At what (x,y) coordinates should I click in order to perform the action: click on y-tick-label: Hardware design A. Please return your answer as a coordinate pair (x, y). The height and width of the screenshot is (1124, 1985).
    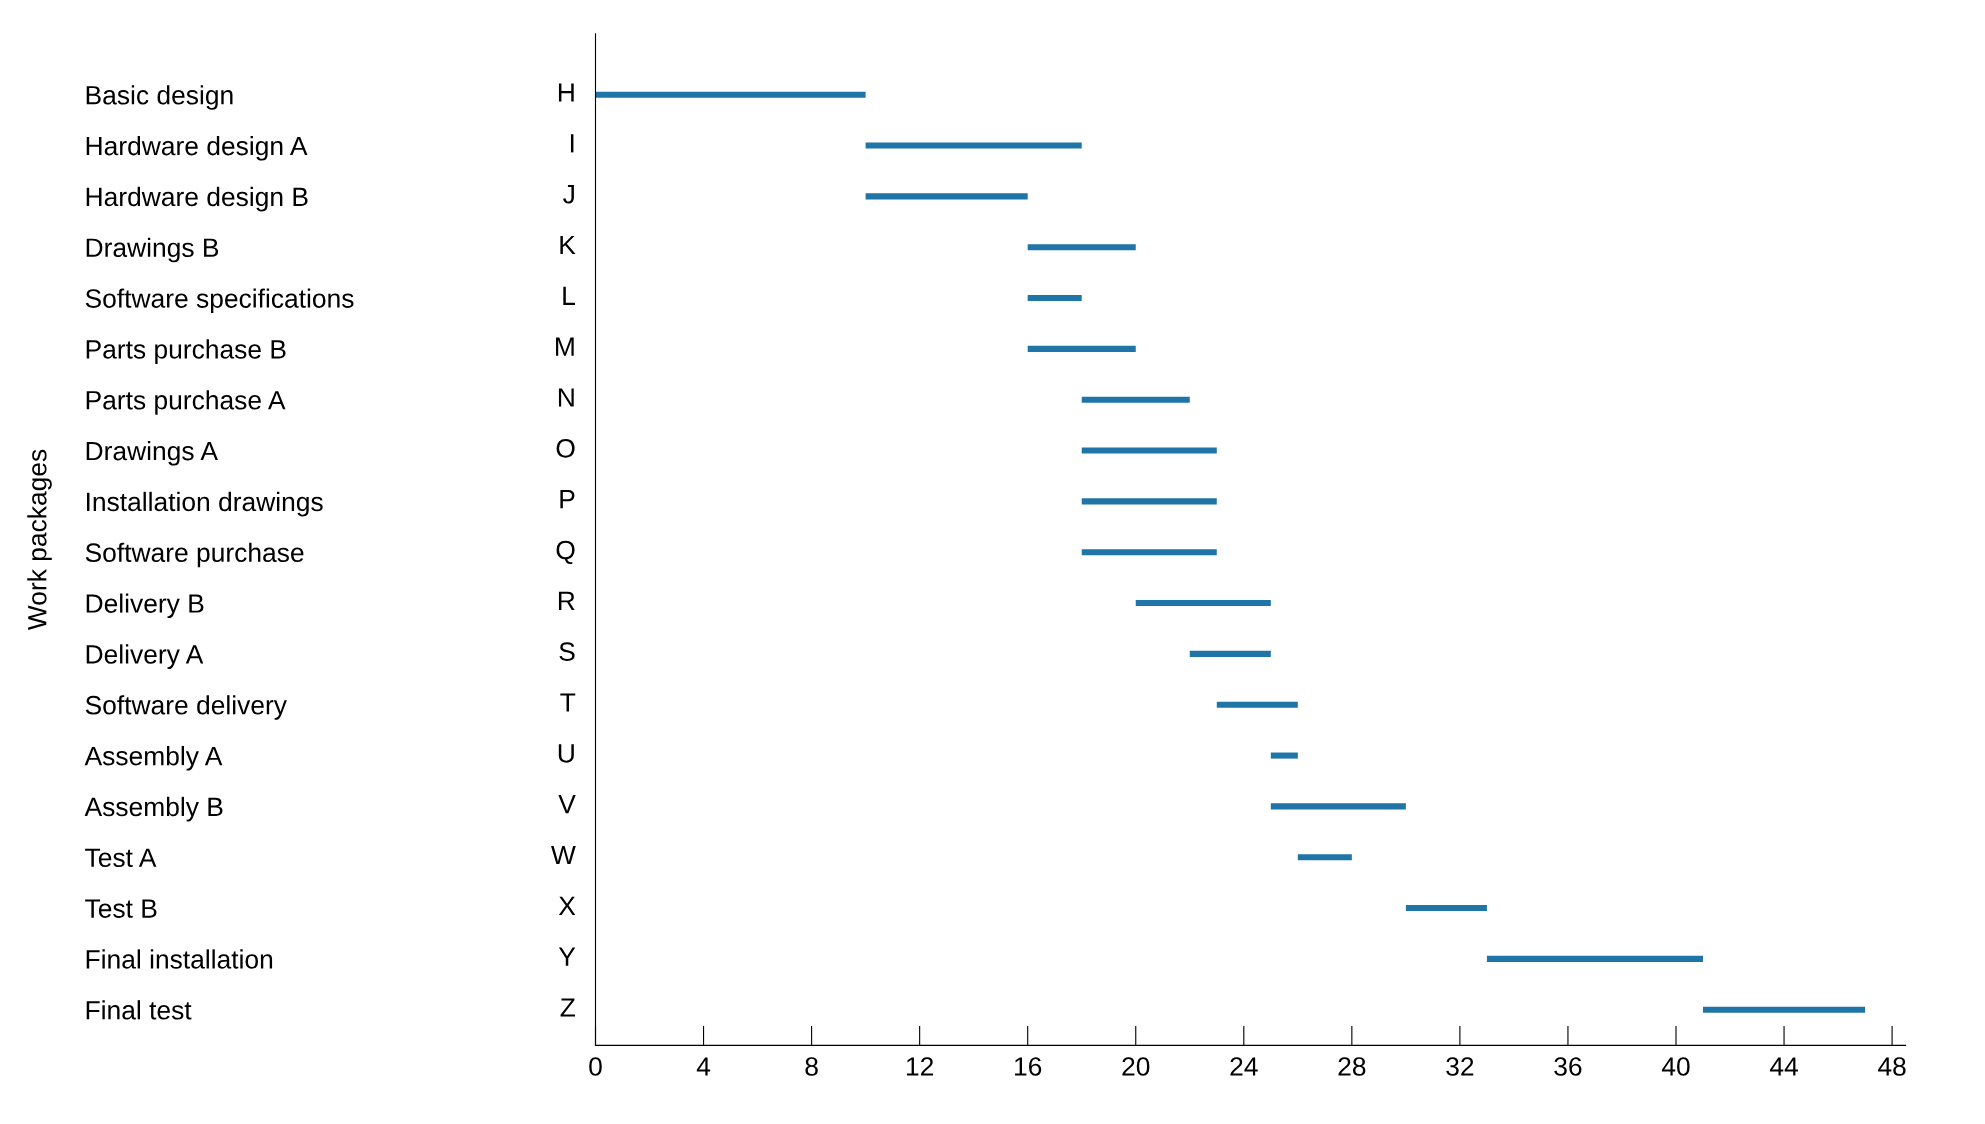
    Looking at the image, I should click on (197, 148).